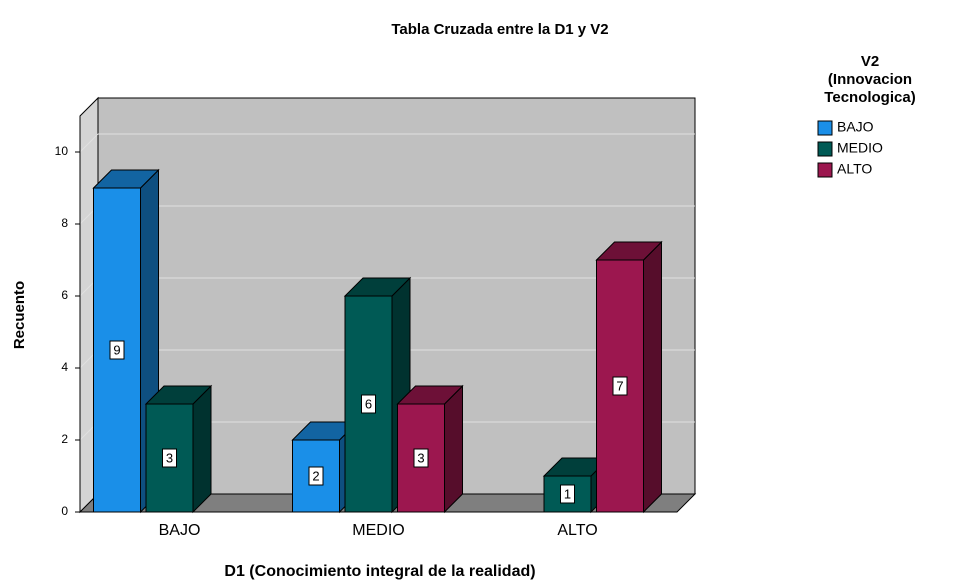 The width and height of the screenshot is (957, 582). I want to click on y-tick-label: 8, so click(64, 223).